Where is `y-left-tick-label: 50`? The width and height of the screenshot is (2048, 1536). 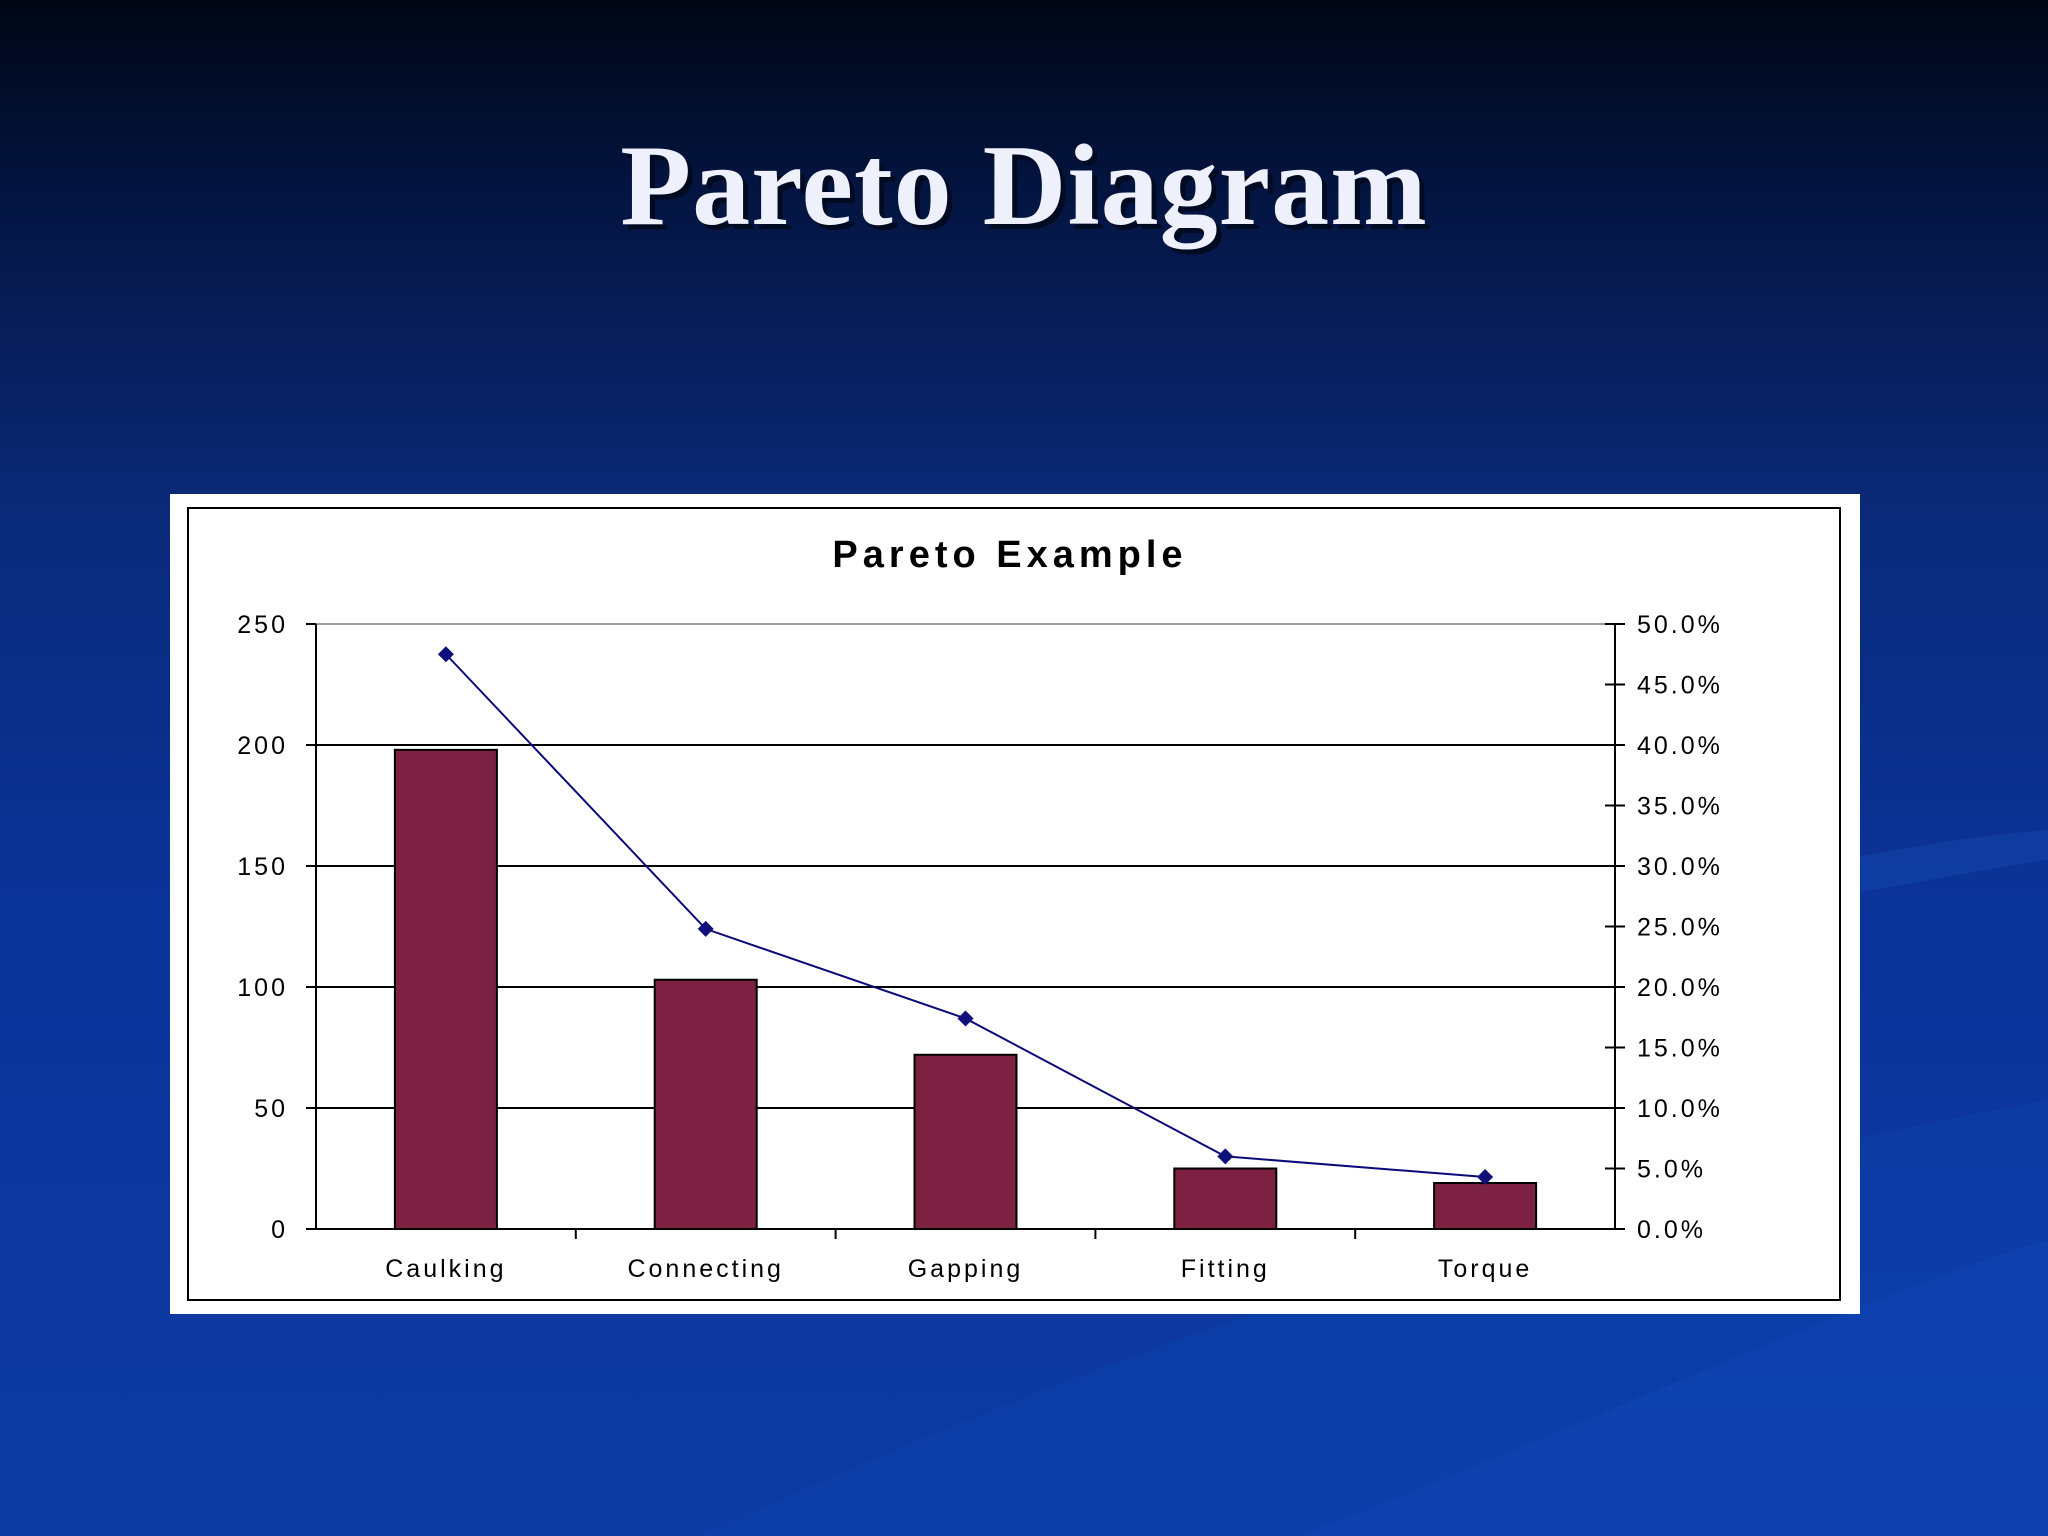
y-left-tick-label: 50 is located at coordinates (271, 1109).